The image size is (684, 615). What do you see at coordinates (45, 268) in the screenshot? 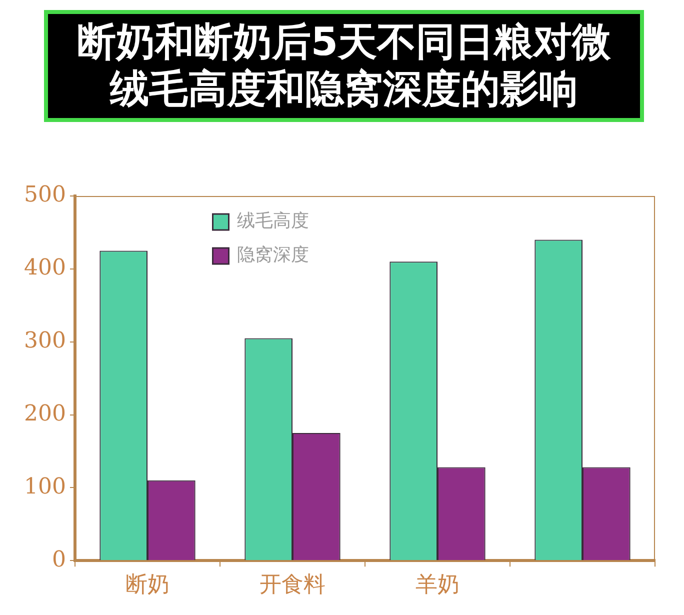
I see `y-tick-label: 400` at bounding box center [45, 268].